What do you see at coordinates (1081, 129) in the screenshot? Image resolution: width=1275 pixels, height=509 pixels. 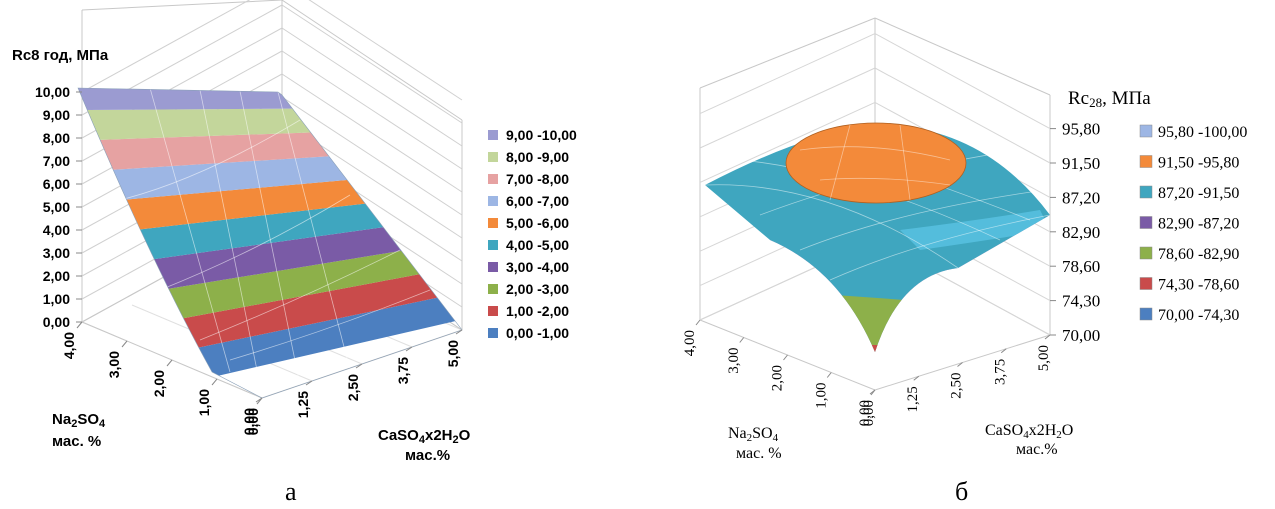 I see `chart-b-z-tick-label: 95,80` at bounding box center [1081, 129].